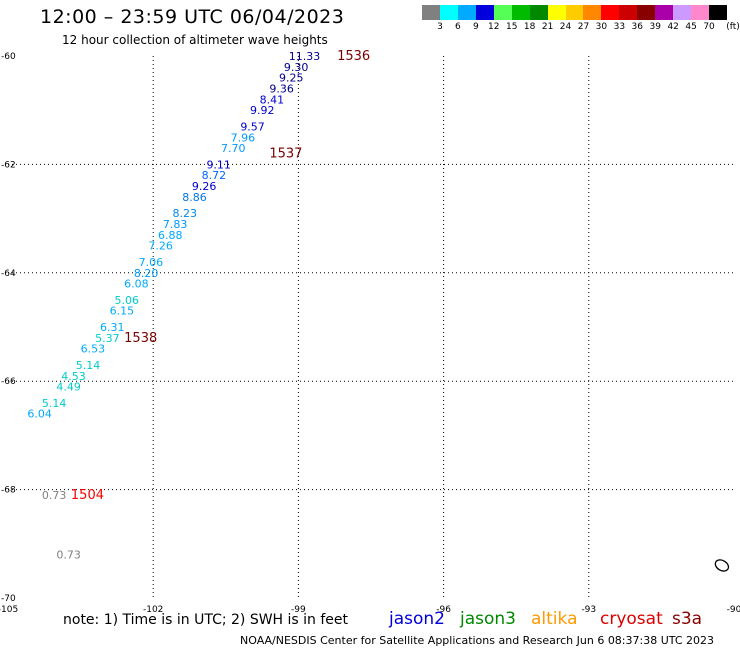 This screenshot has height=650, width=740. What do you see at coordinates (170, 235) in the screenshot?
I see `wave-height-label: 6.88` at bounding box center [170, 235].